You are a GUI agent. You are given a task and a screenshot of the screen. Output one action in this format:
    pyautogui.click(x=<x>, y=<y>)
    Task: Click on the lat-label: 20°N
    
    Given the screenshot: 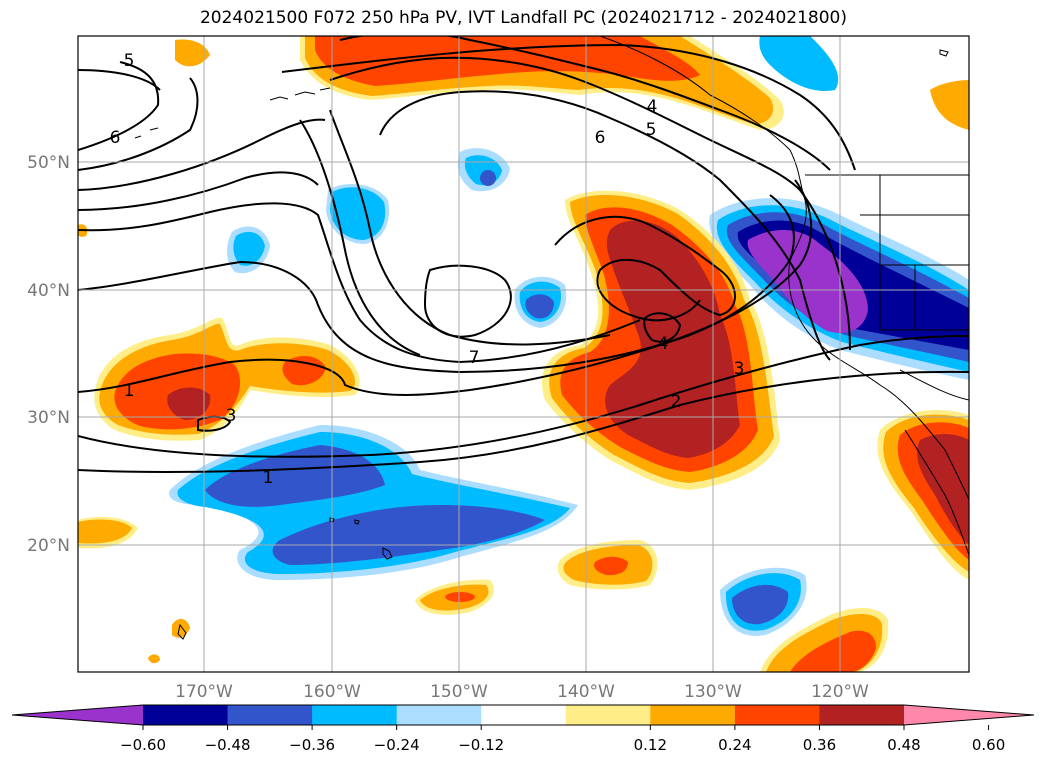 What is the action you would take?
    pyautogui.click(x=48, y=546)
    